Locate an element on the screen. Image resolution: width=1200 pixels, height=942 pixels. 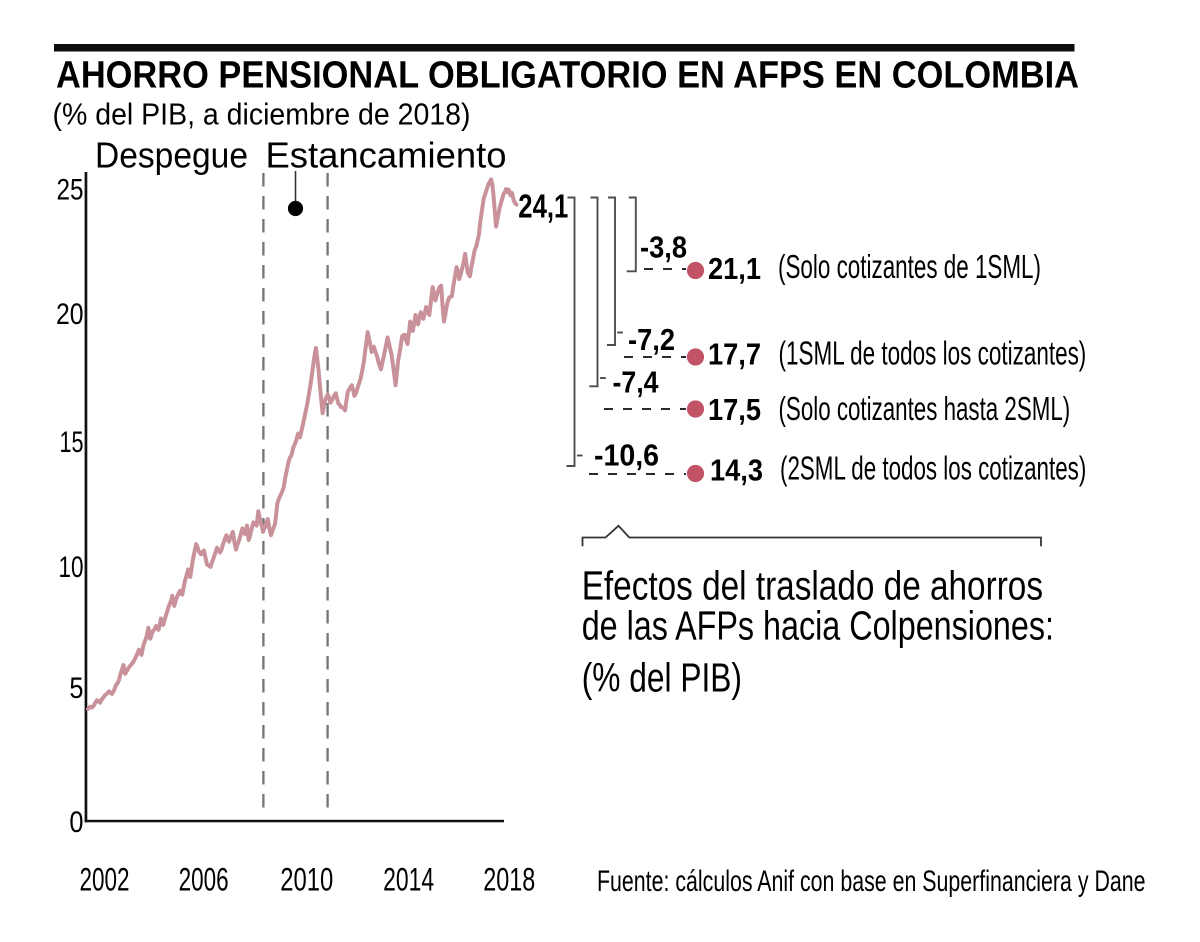
svg-text: -3,8 is located at coordinates (663, 248).